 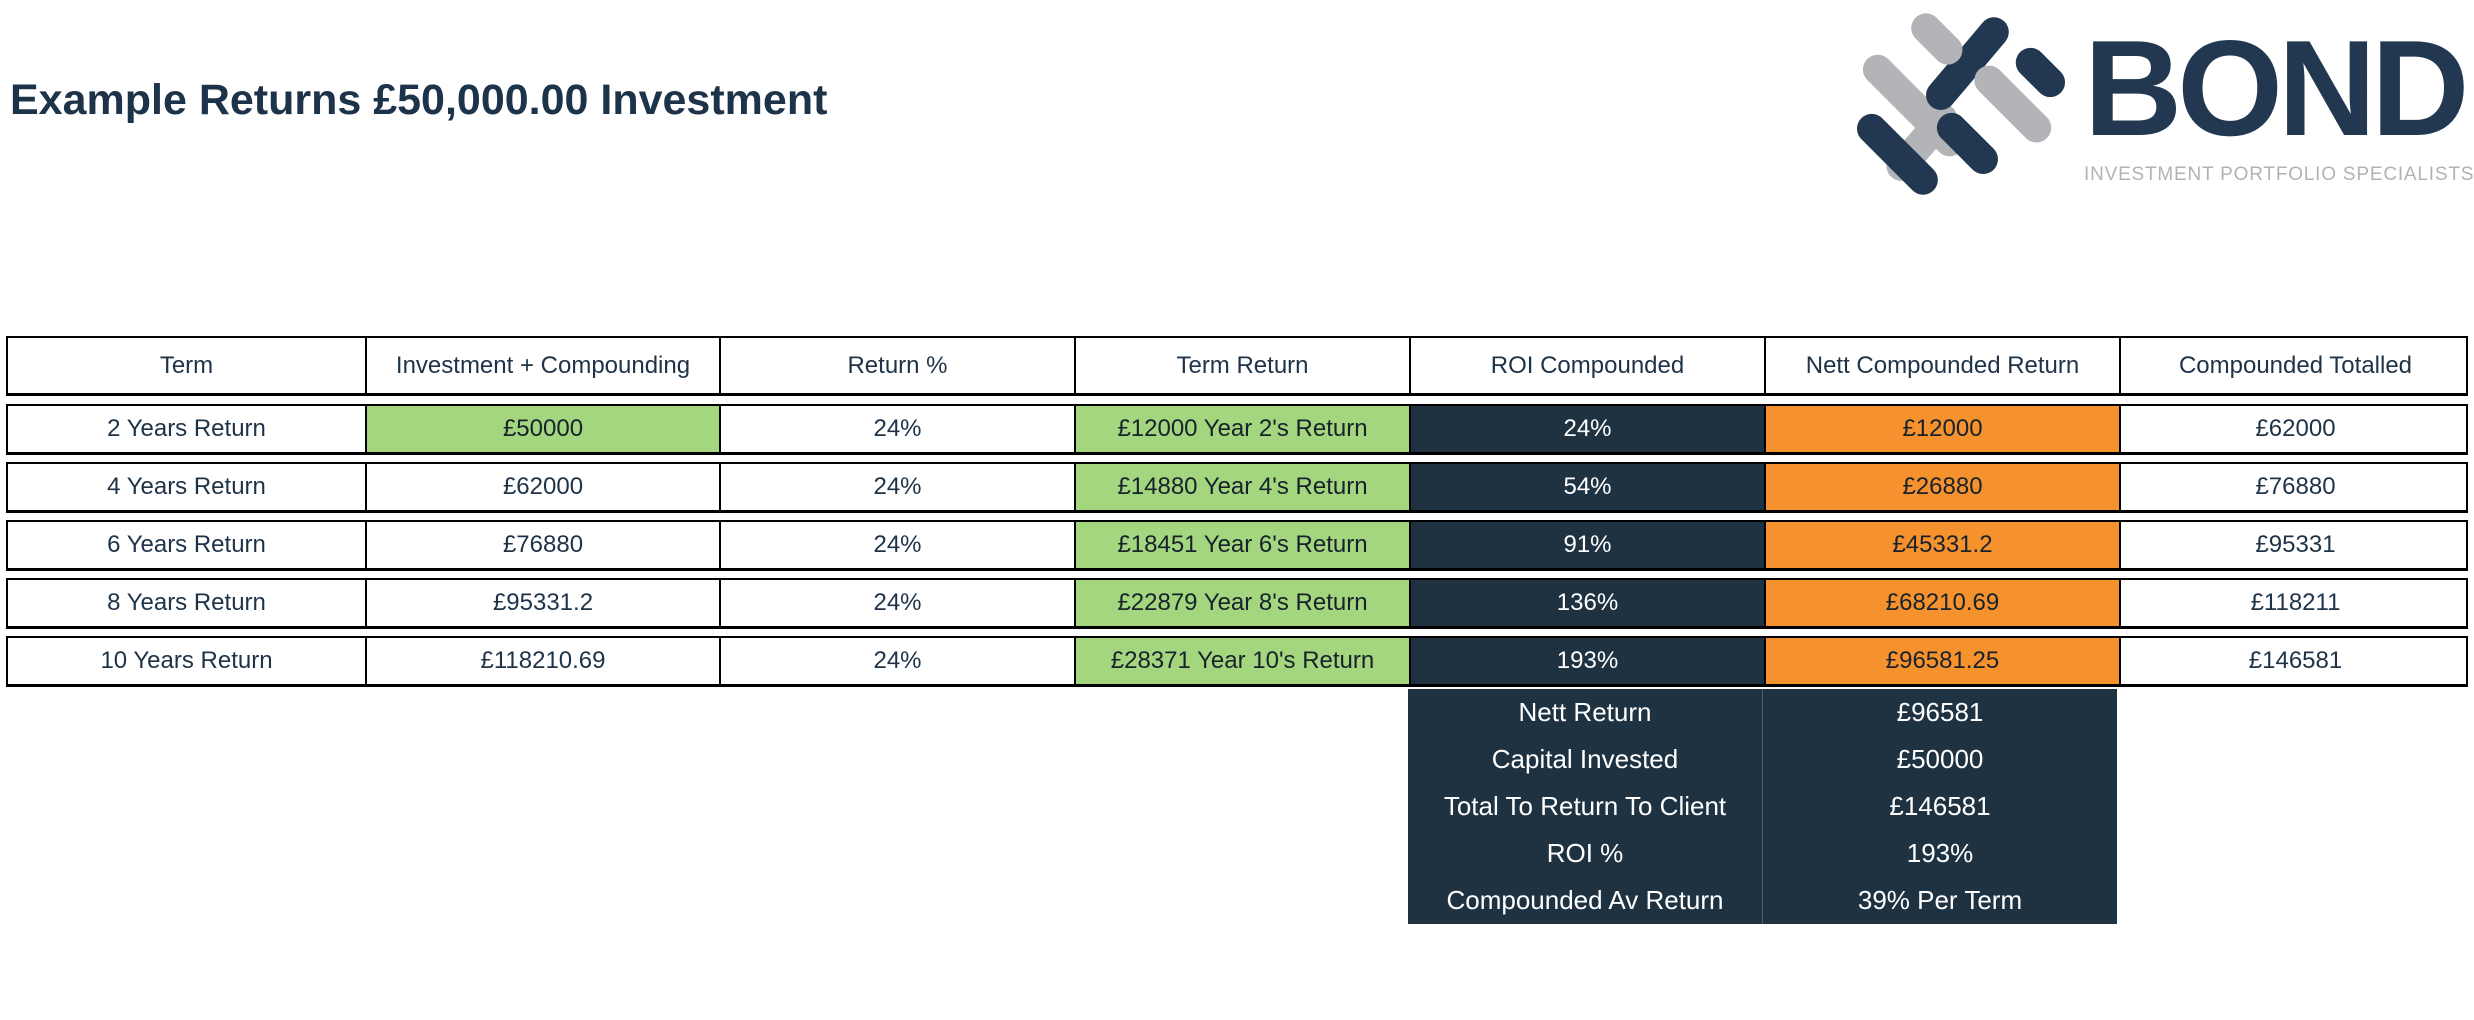 I want to click on column-header-term-return: Term Return, so click(x=1241, y=365).